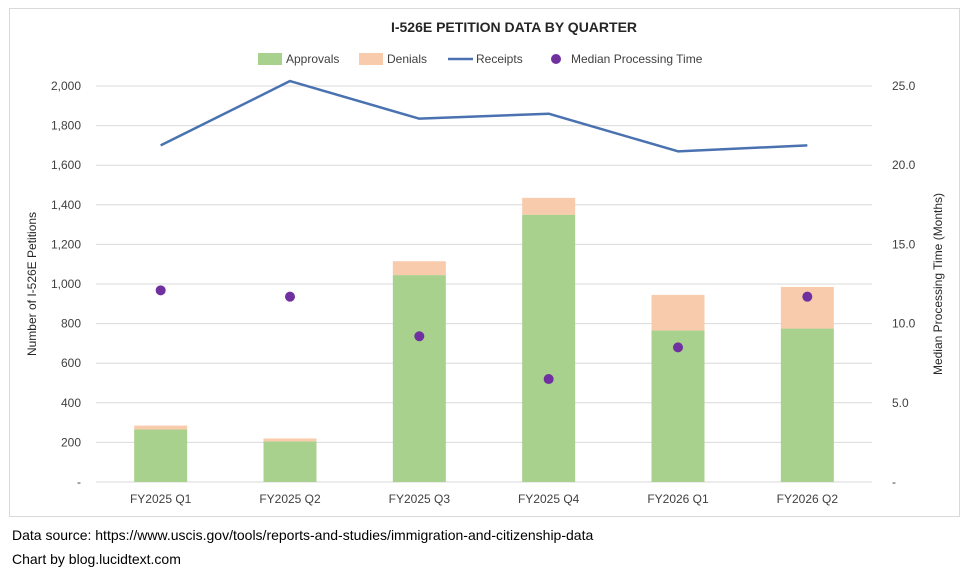 This screenshot has height=580, width=967. I want to click on legend-marker-median, so click(556, 59).